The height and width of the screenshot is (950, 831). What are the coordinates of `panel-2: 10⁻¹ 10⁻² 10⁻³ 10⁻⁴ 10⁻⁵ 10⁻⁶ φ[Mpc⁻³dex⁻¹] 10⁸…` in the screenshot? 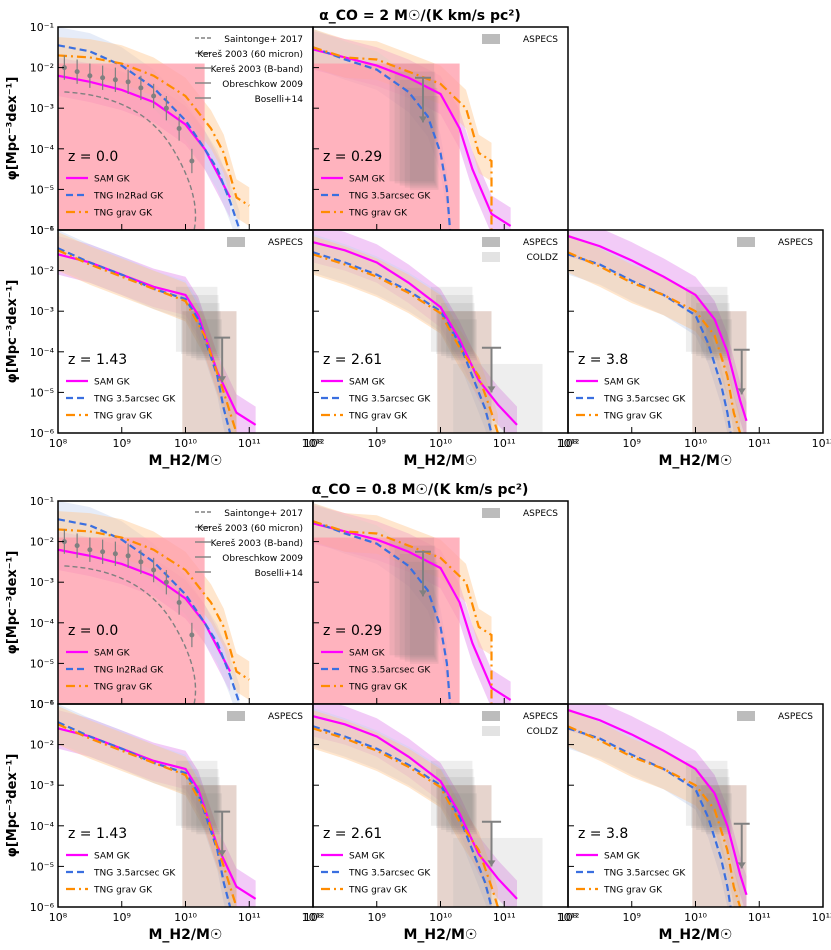 It's located at (164, 346).